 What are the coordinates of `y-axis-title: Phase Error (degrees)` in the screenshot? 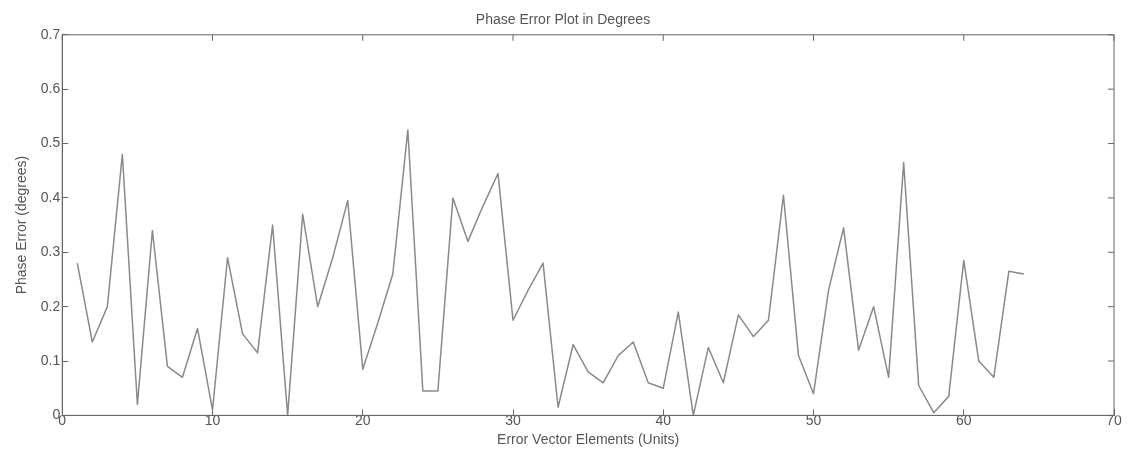 It's located at (21, 225).